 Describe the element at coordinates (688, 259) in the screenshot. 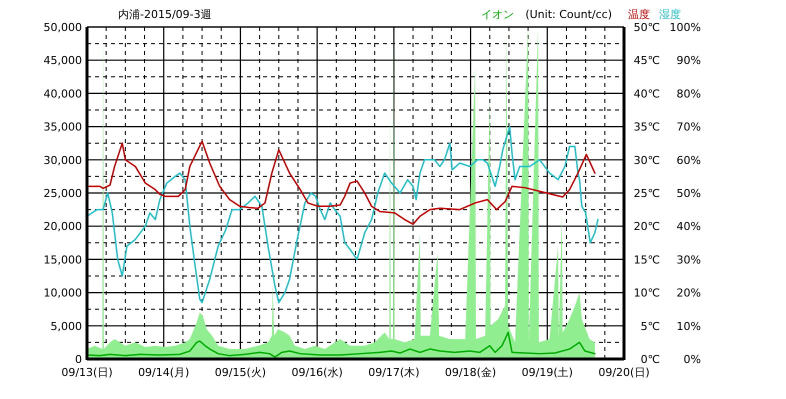

I see `y3-tick-label: 30%` at that location.